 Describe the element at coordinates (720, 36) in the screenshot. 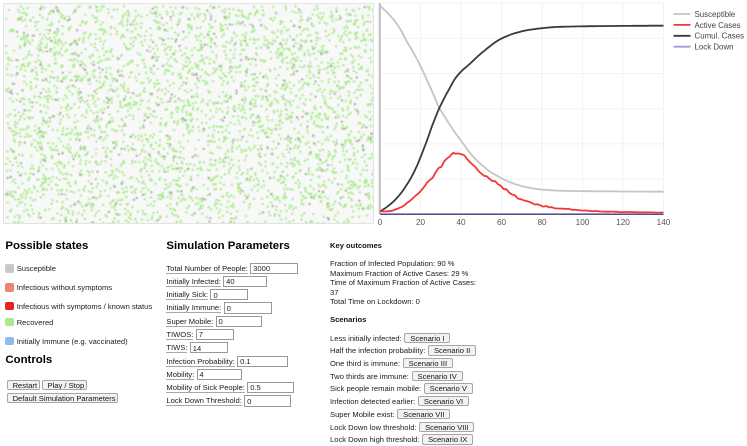

I see `svg-text: Cumul. Cases` at that location.